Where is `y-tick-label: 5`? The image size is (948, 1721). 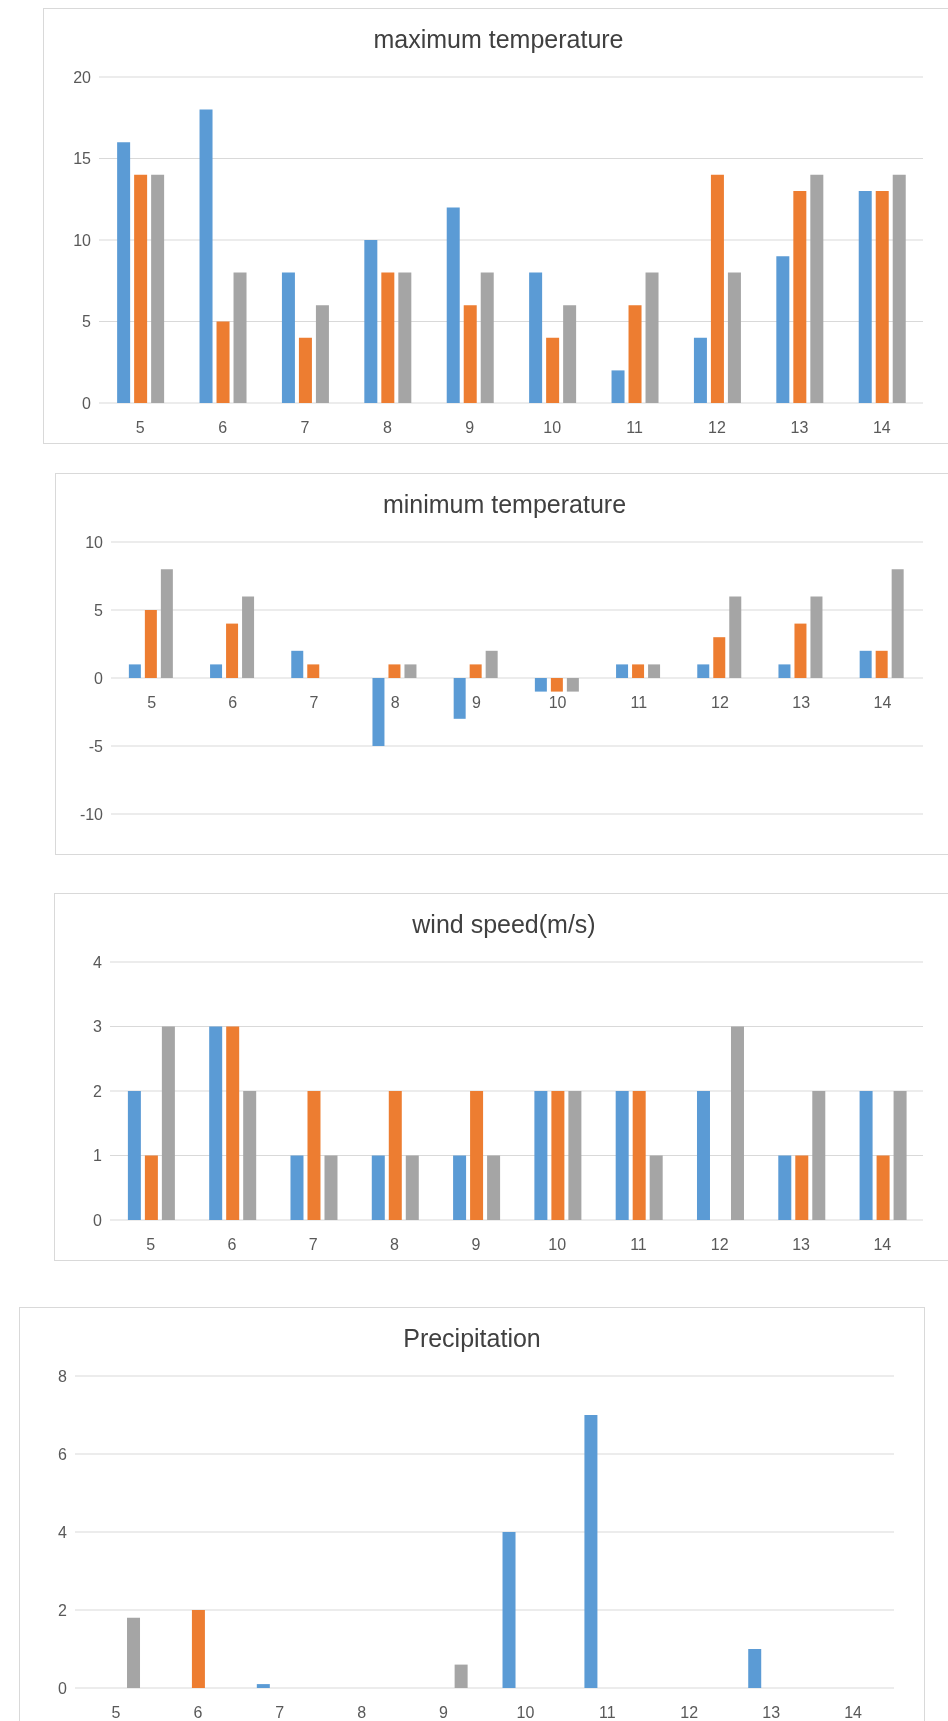 y-tick-label: 5 is located at coordinates (87, 322).